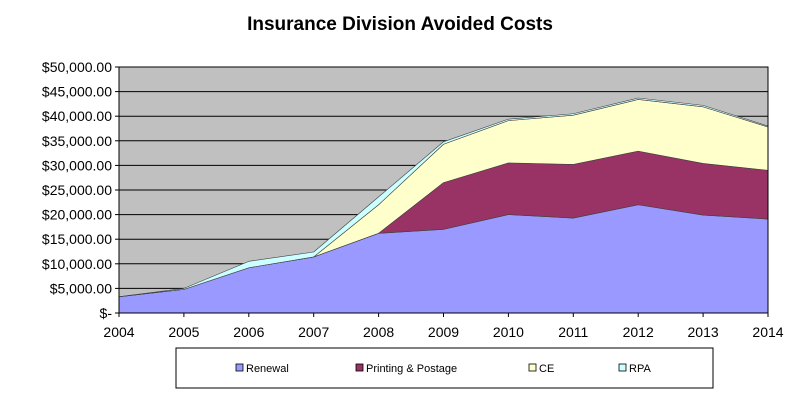 This screenshot has width=800, height=400. What do you see at coordinates (622, 367) in the screenshot?
I see `legend-swatch-rpa` at bounding box center [622, 367].